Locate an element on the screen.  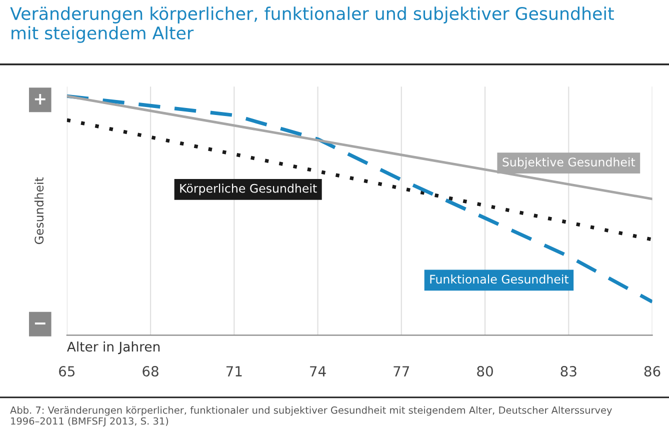
x-tick-label: 86 is located at coordinates (652, 371).